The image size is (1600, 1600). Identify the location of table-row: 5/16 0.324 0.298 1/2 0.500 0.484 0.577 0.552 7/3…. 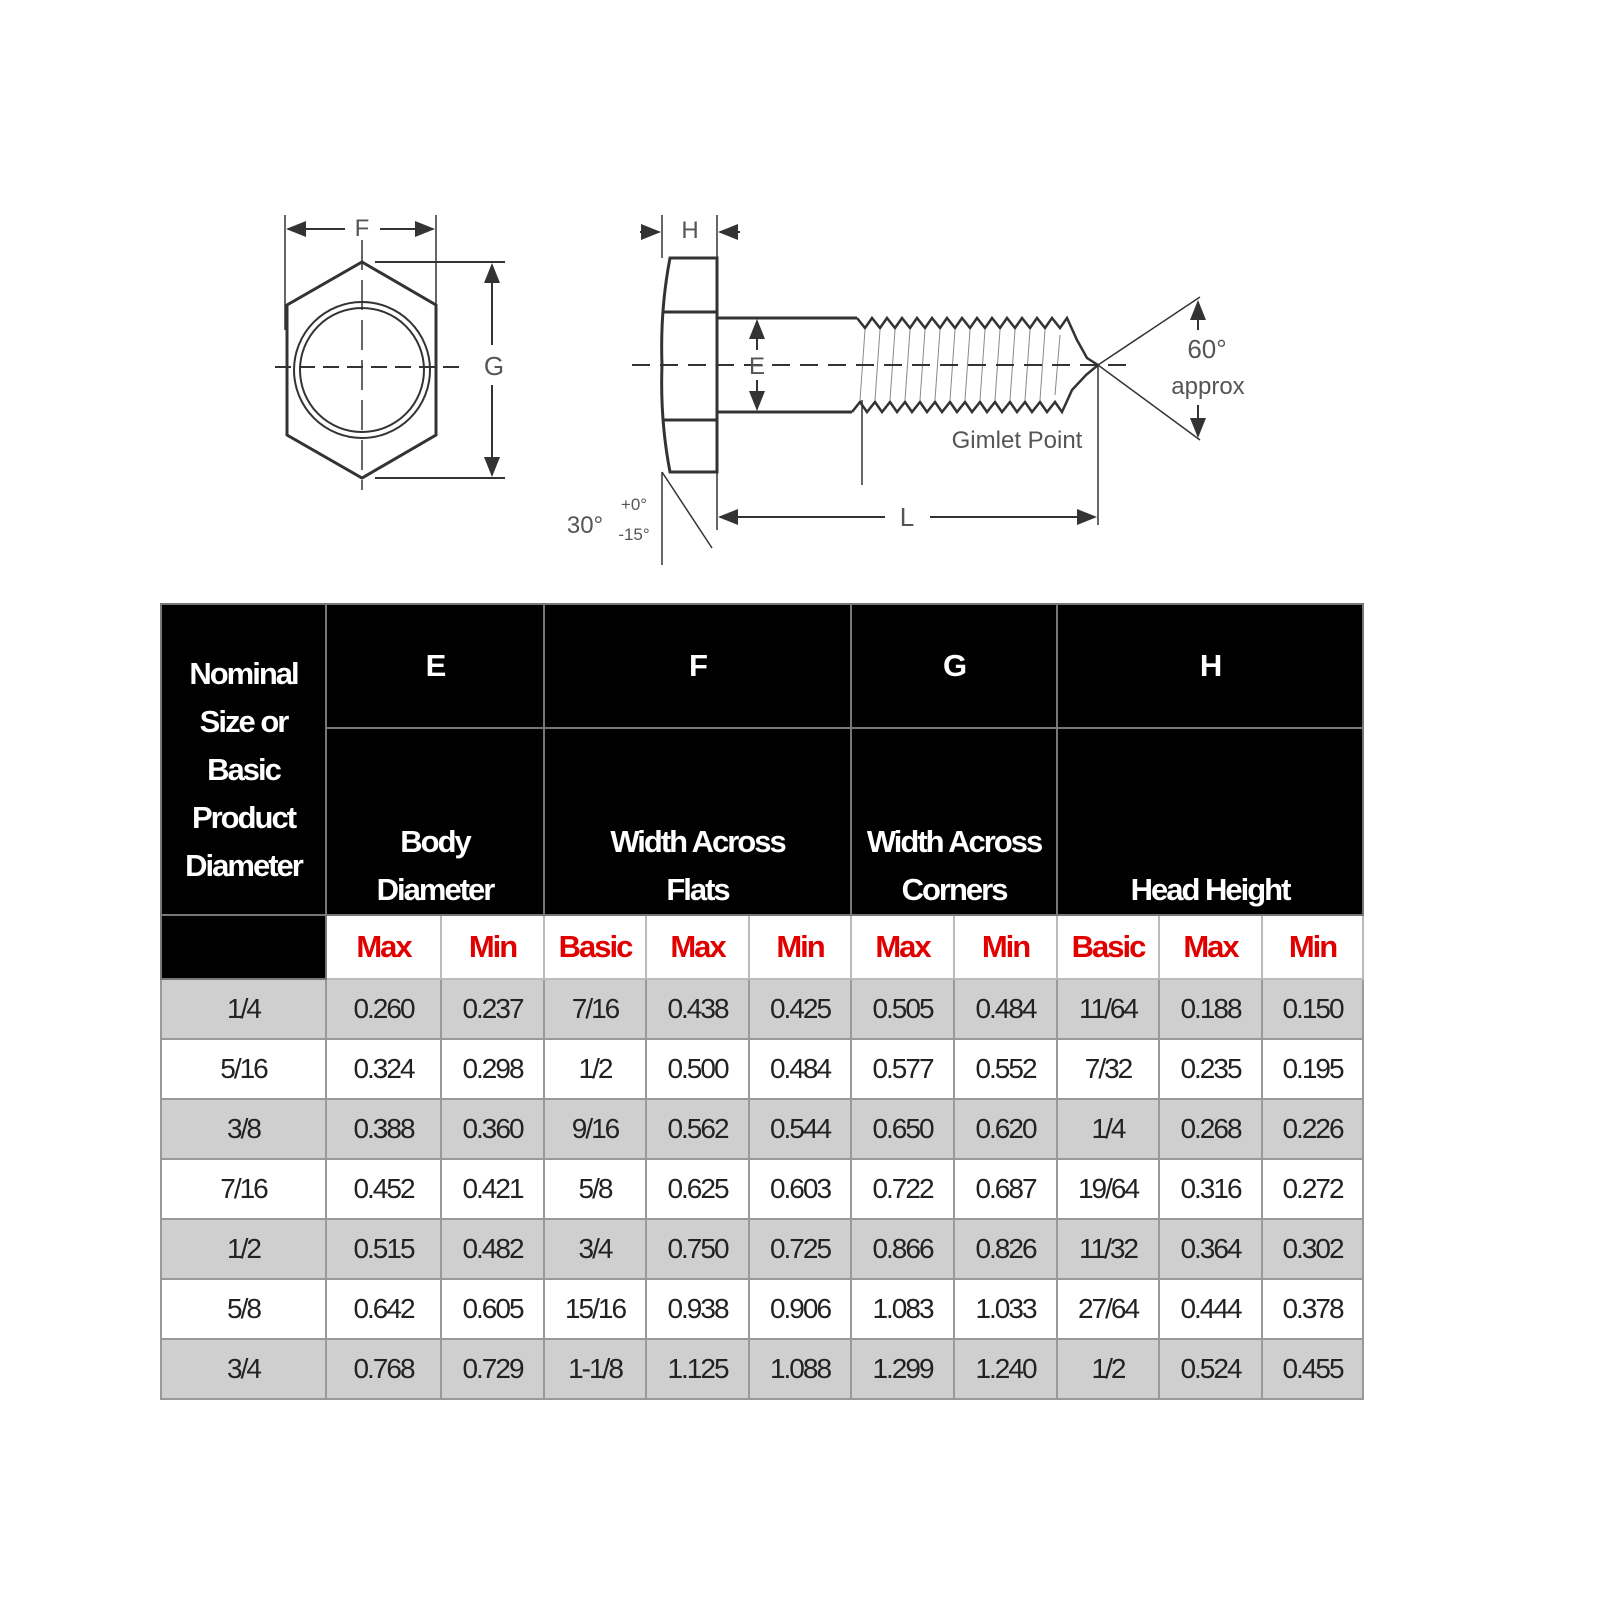
(762, 1069).